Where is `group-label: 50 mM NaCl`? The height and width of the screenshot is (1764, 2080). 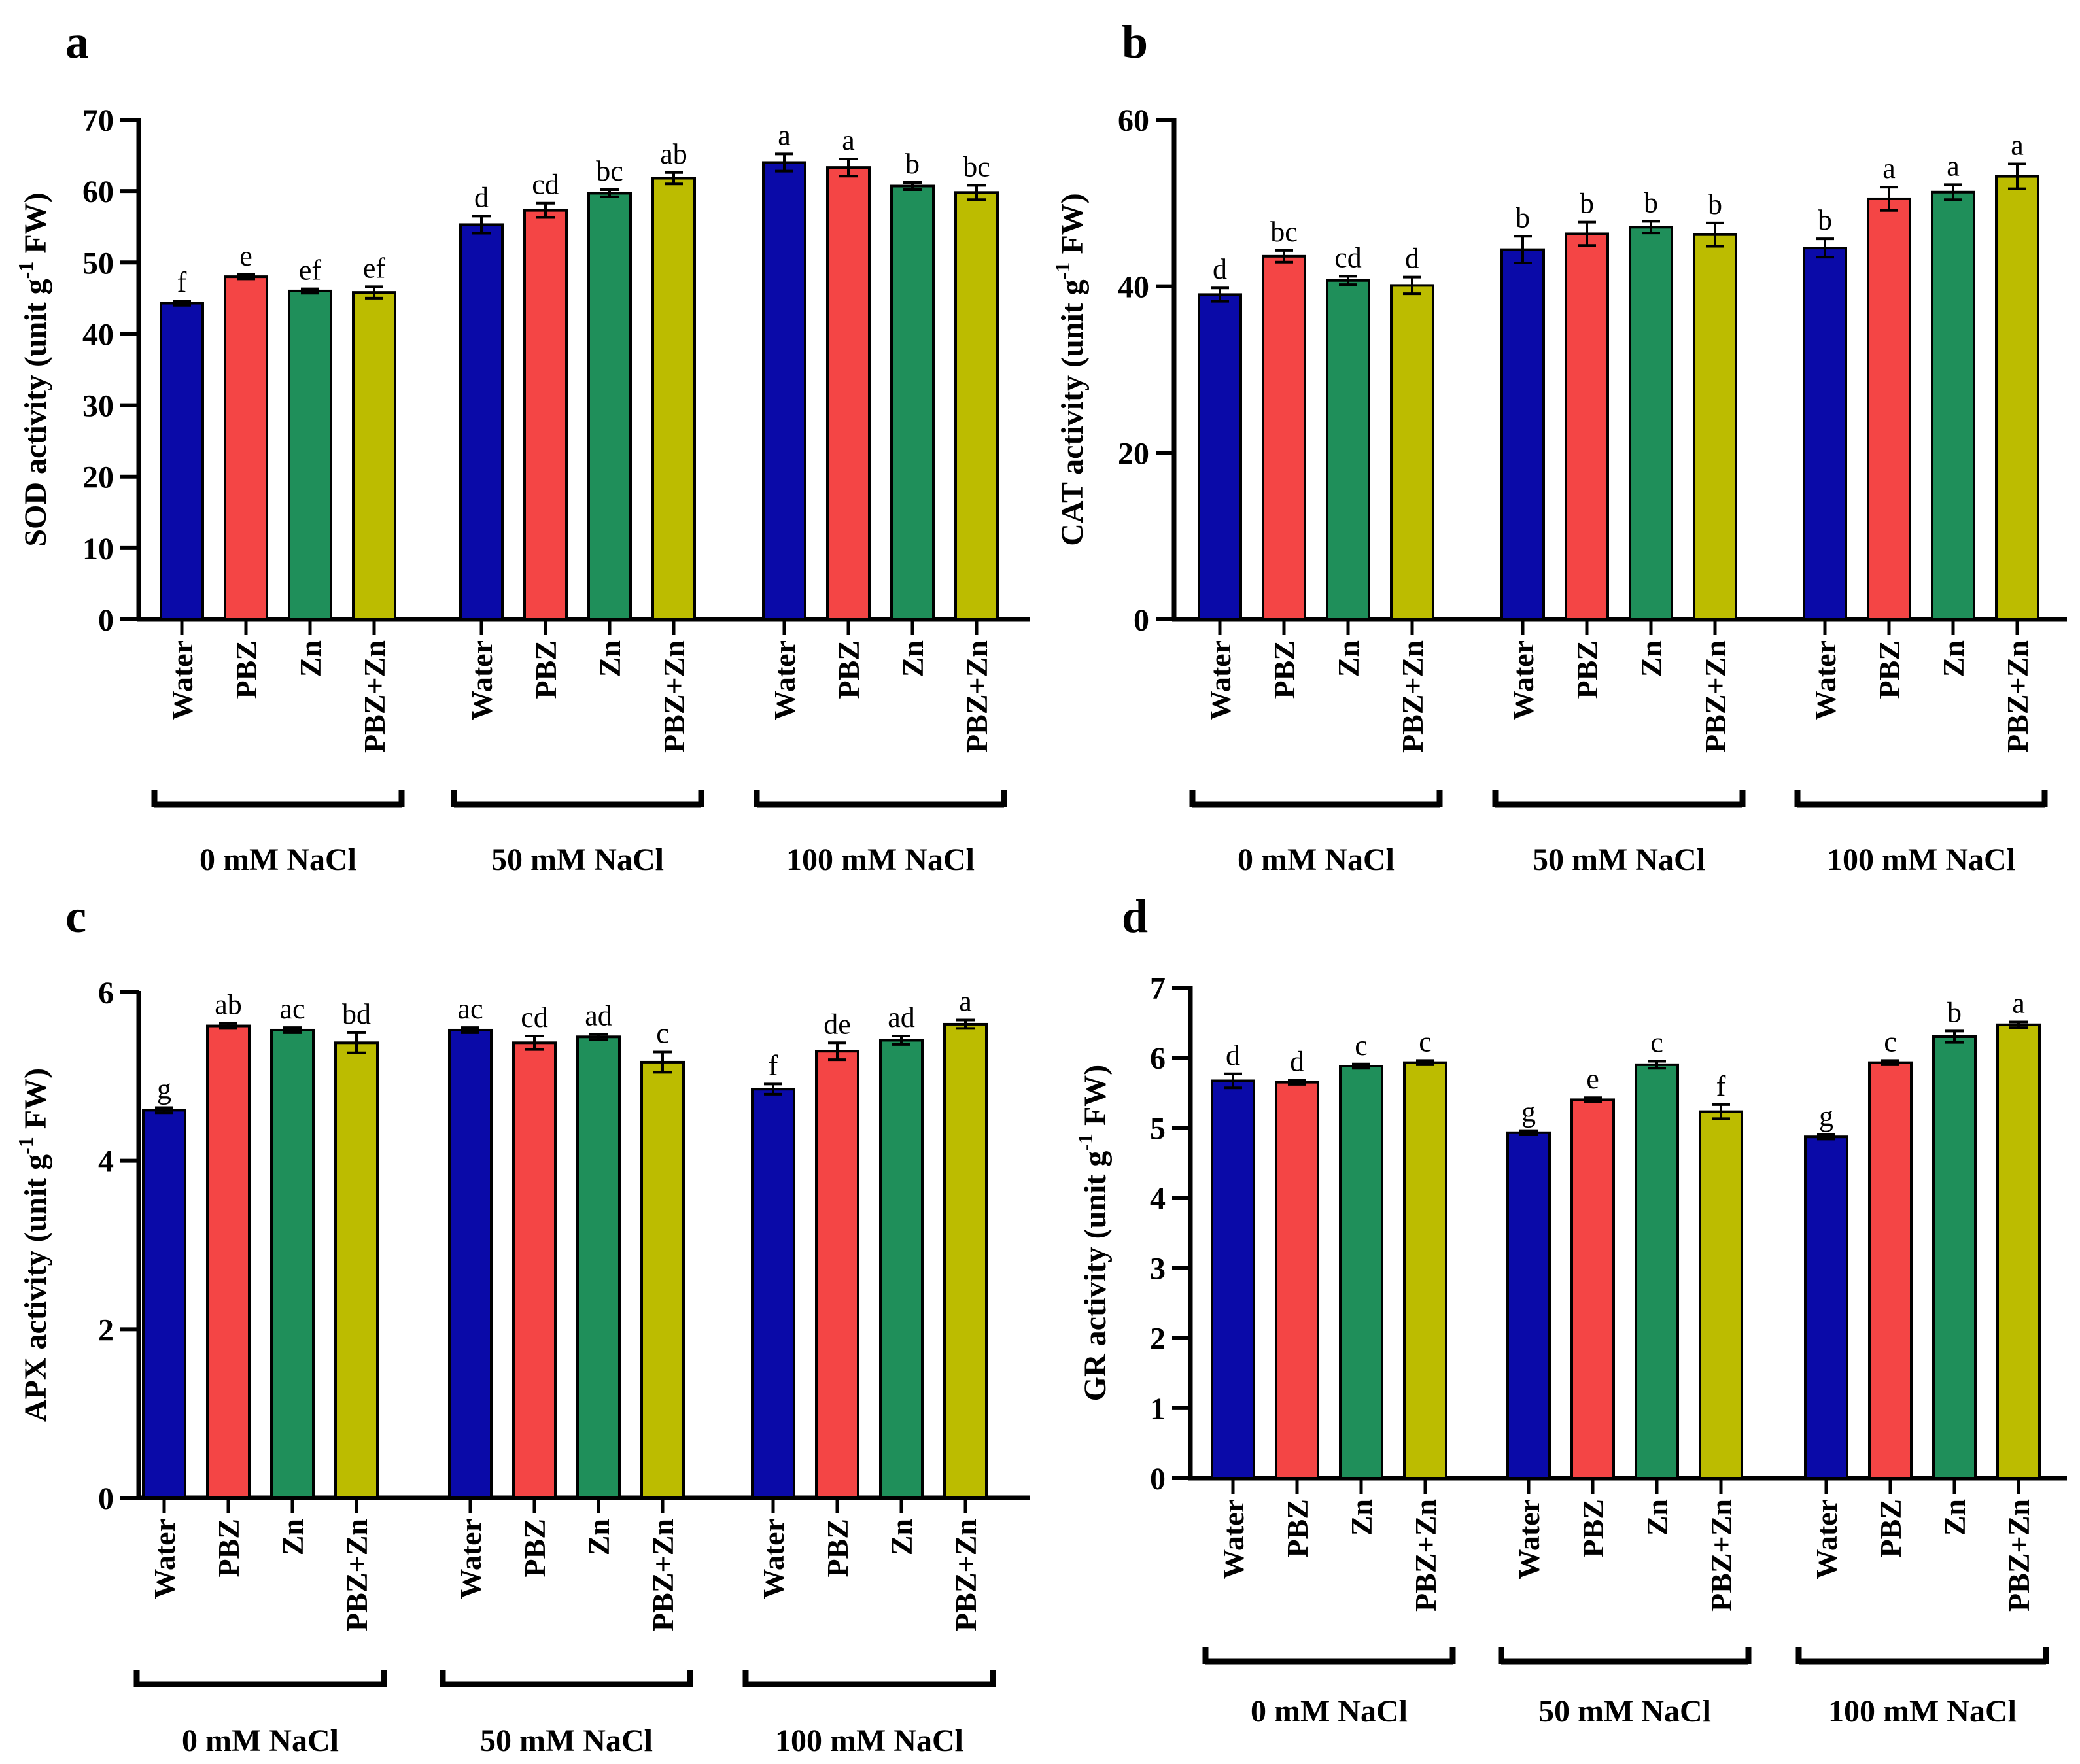
group-label: 50 mM NaCl is located at coordinates (1624, 1712).